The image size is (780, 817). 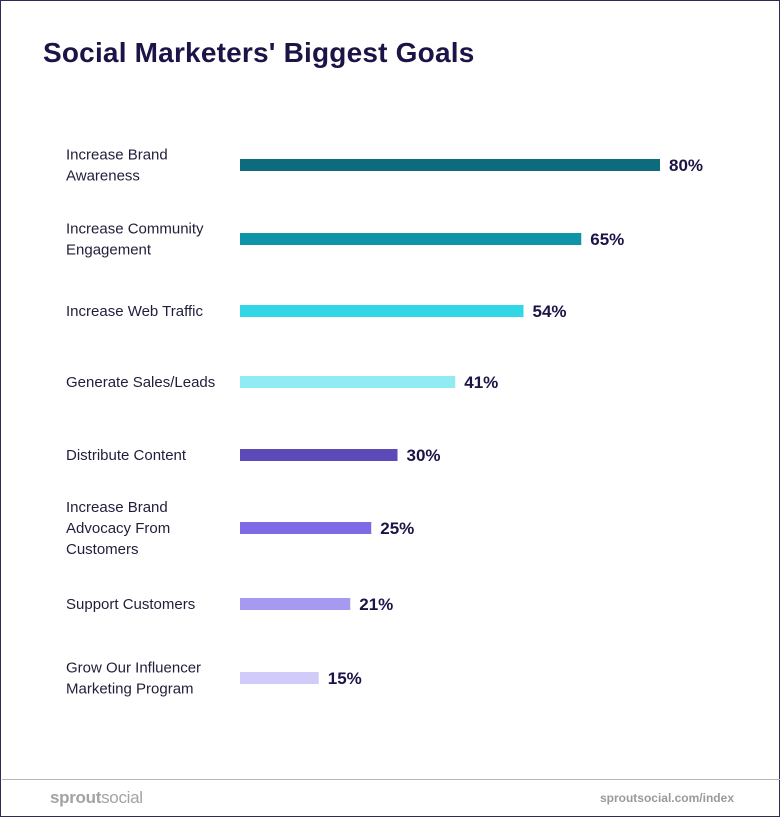 What do you see at coordinates (118, 528) in the screenshot?
I see `category-label-6: Increase Brand Advocacy From Customers` at bounding box center [118, 528].